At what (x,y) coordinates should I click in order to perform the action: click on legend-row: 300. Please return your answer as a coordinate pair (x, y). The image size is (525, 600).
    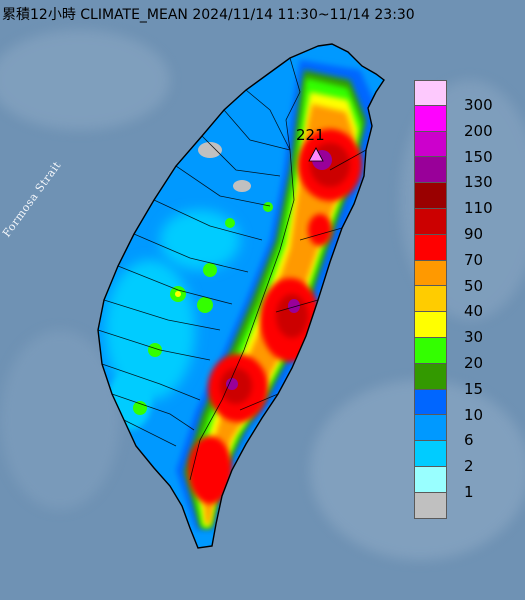
    Looking at the image, I should click on (462, 97).